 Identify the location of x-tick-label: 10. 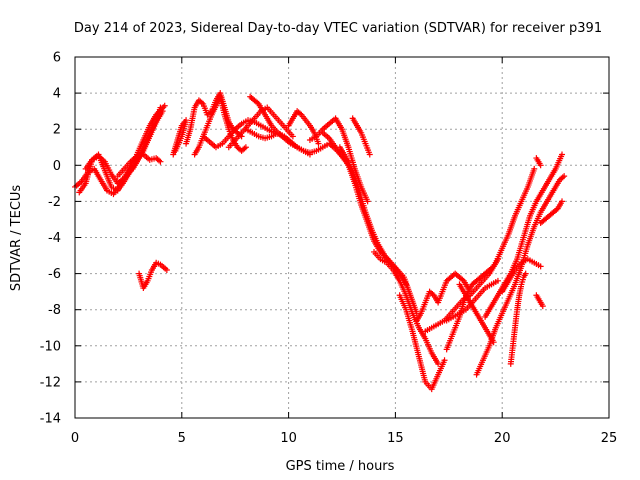
(288, 438).